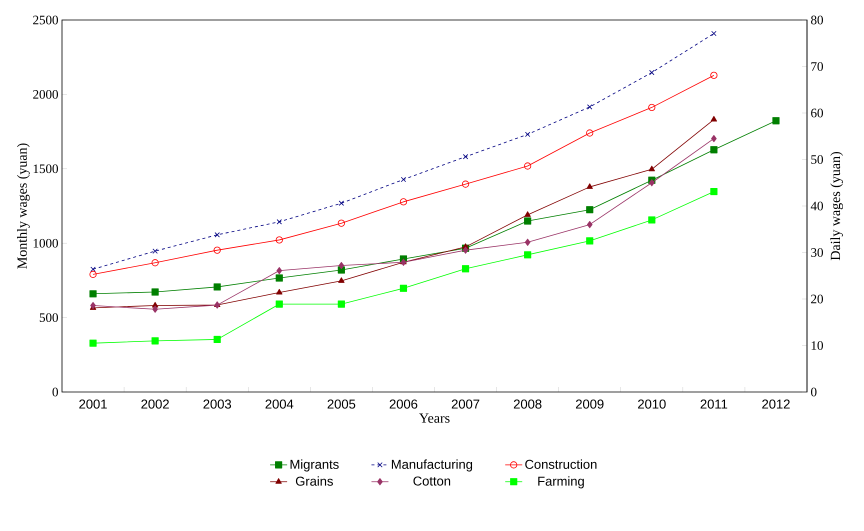  What do you see at coordinates (314, 465) in the screenshot?
I see `legend-label: Migrants` at bounding box center [314, 465].